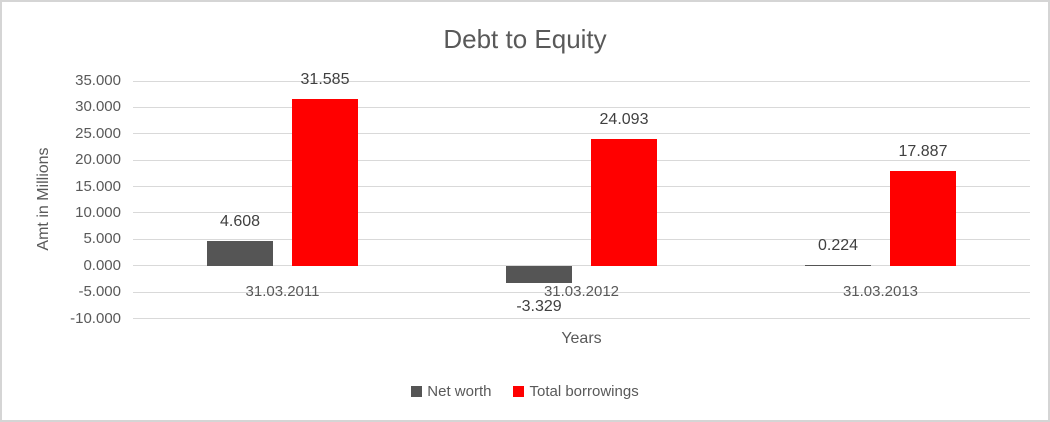  I want to click on total-borrowings-swatch-icon, so click(519, 391).